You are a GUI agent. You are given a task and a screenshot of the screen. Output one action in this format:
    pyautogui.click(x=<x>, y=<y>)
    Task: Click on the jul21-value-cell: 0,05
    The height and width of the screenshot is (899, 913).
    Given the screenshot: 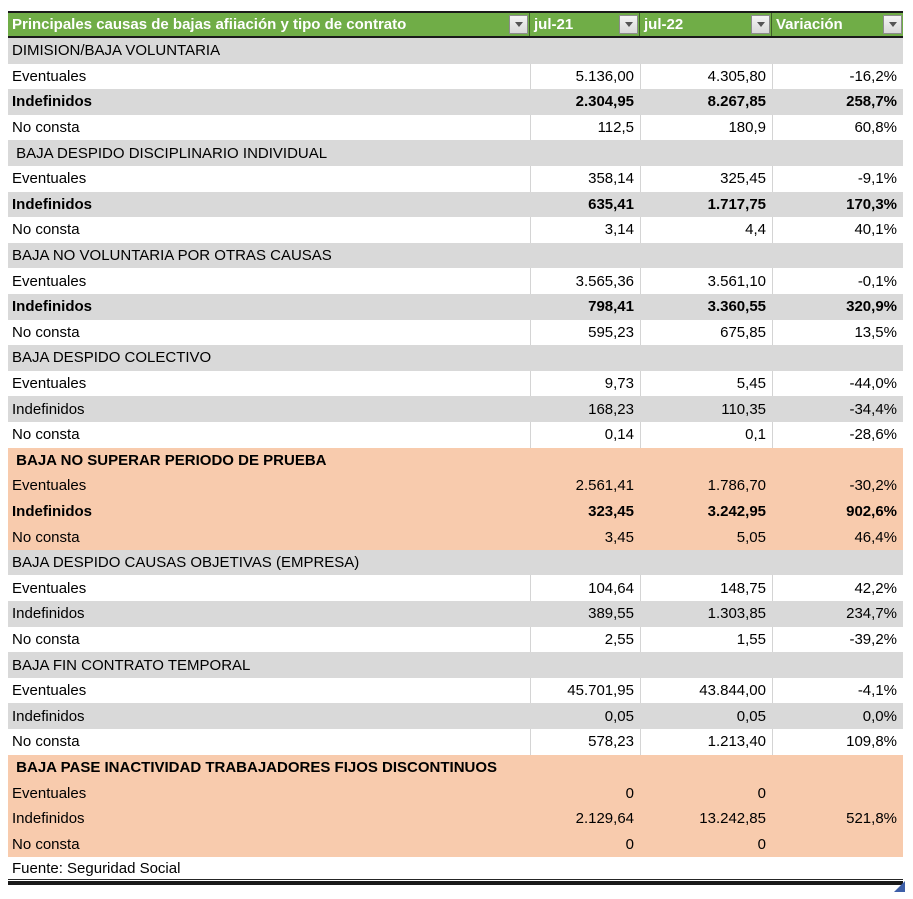 What is the action you would take?
    pyautogui.click(x=619, y=716)
    